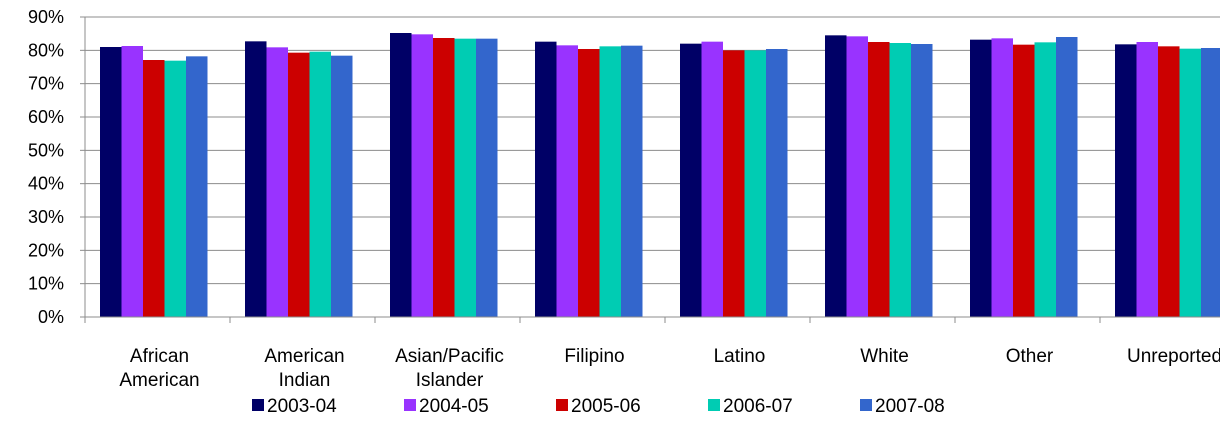 This screenshot has width=1220, height=430. Describe the element at coordinates (305, 380) in the screenshot. I see `x-tick-label: Indian` at that location.